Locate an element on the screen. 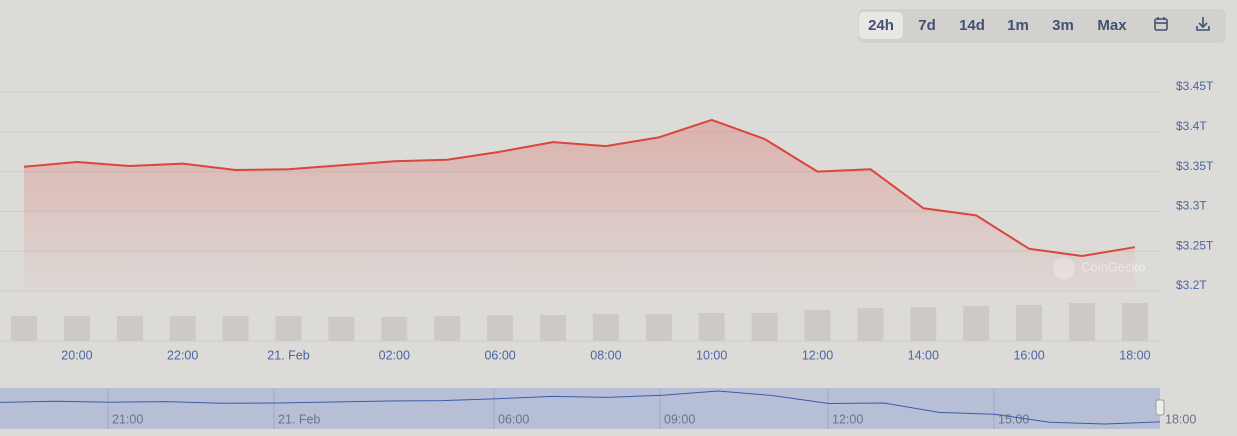 This screenshot has height=436, width=1237. range-button: 24h is located at coordinates (881, 25).